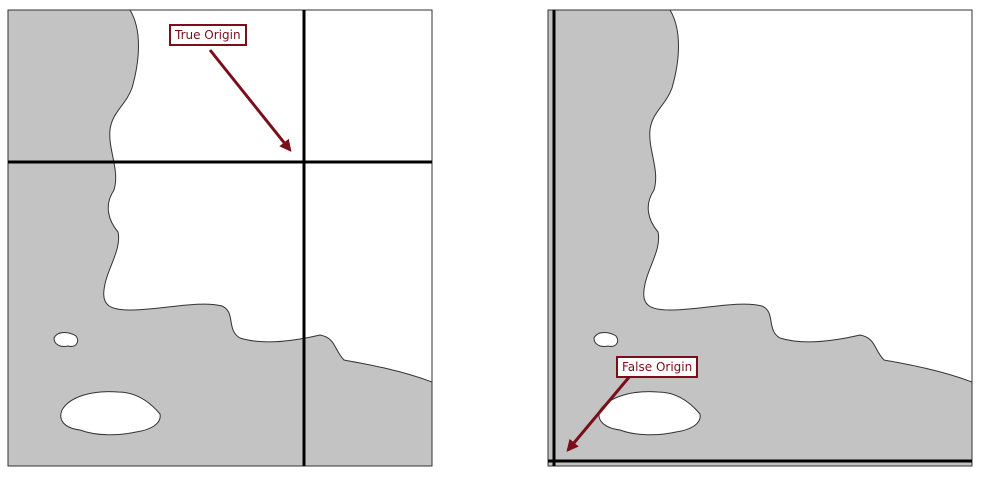  What do you see at coordinates (657, 367) in the screenshot?
I see `false-origin-label: False Origin` at bounding box center [657, 367].